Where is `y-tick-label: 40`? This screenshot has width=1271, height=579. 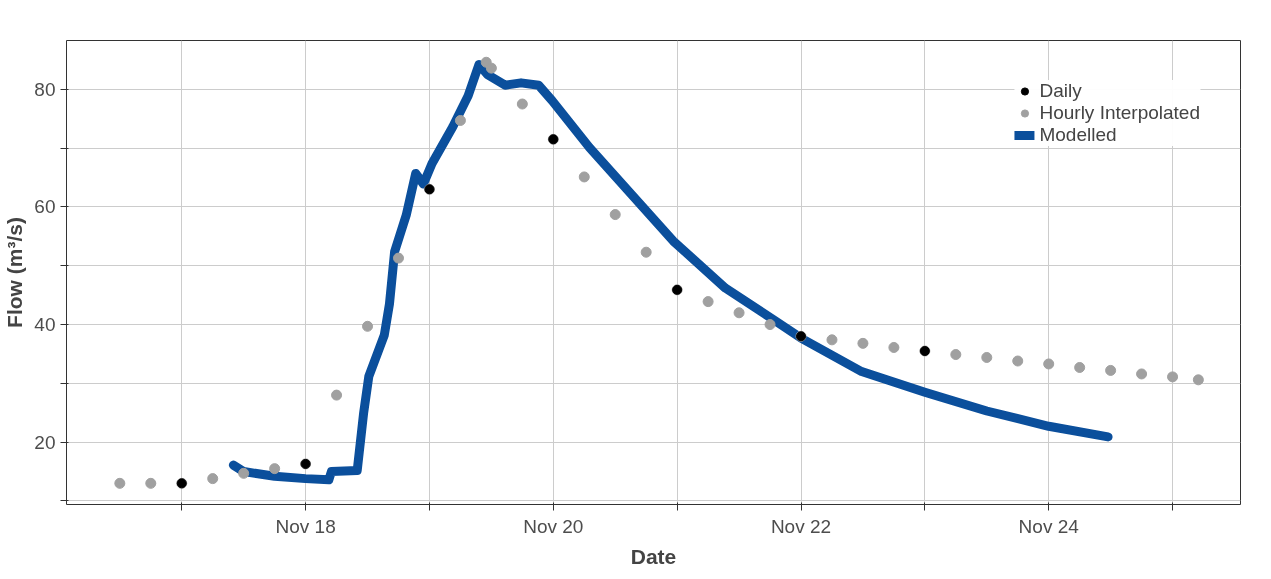
y-tick-label: 40 is located at coordinates (45, 325).